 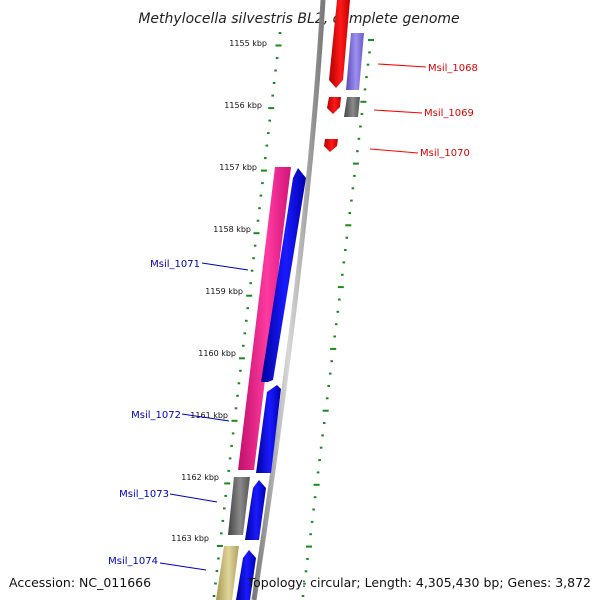 What do you see at coordinates (239, 506) in the screenshot?
I see `gene-block-gray-lower` at bounding box center [239, 506].